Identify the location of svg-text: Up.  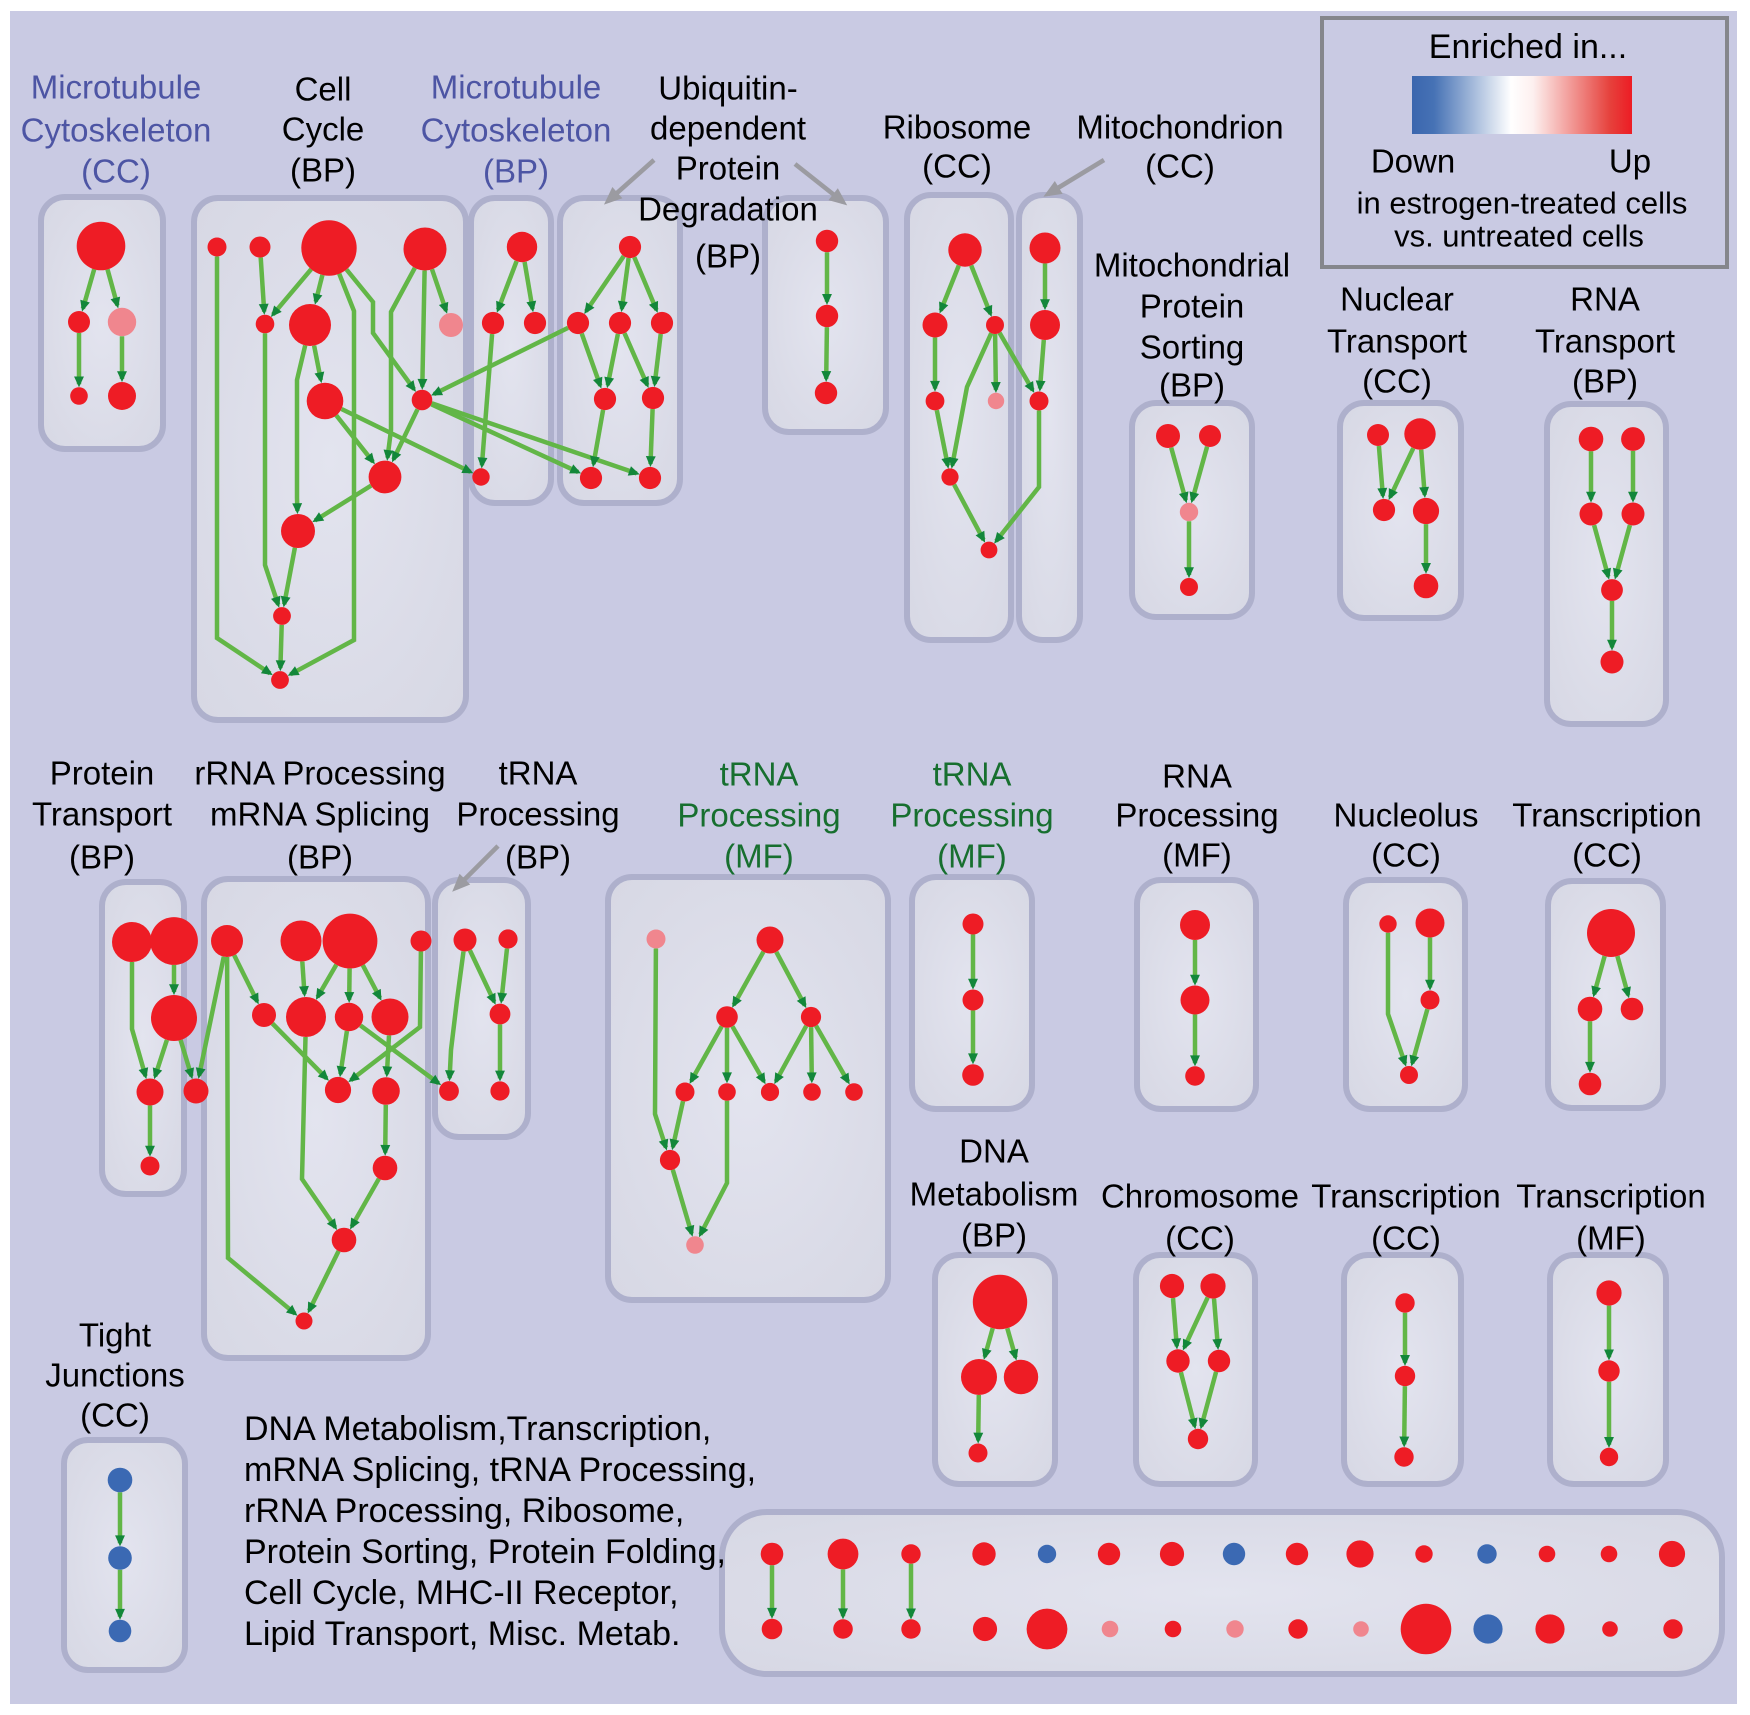
(1630, 161).